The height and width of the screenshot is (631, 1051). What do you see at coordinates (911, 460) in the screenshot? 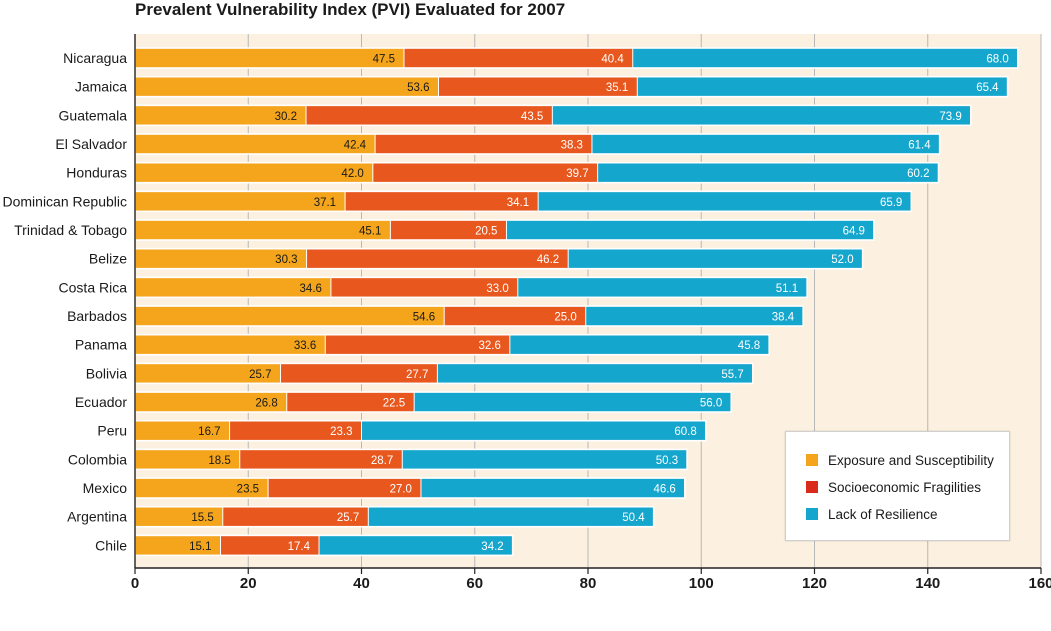
I see `legend-label-exposure: Exposure and Susceptibility` at bounding box center [911, 460].